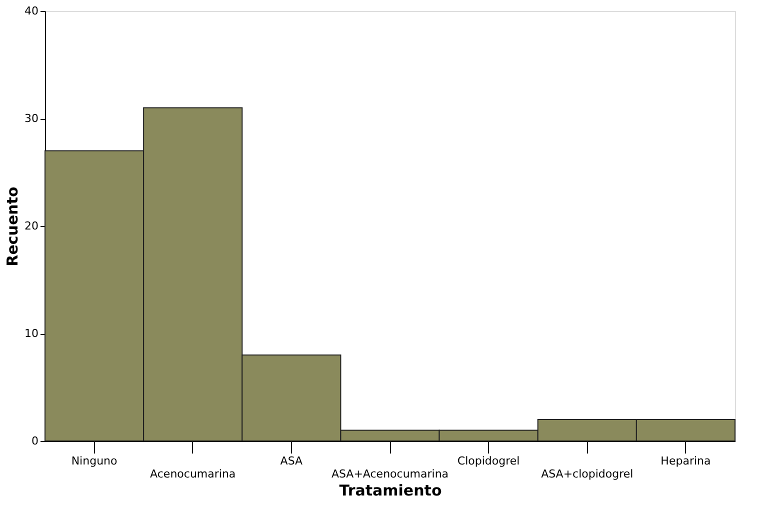  Describe the element at coordinates (35, 441) in the screenshot. I see `y-tick-label: 0` at that location.